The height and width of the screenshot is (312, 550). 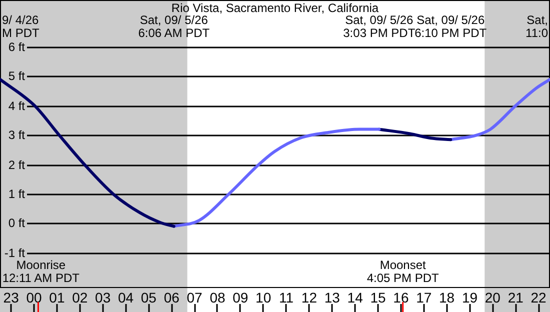 What do you see at coordinates (103, 297) in the screenshot?
I see `x-tick-label: 03` at bounding box center [103, 297].